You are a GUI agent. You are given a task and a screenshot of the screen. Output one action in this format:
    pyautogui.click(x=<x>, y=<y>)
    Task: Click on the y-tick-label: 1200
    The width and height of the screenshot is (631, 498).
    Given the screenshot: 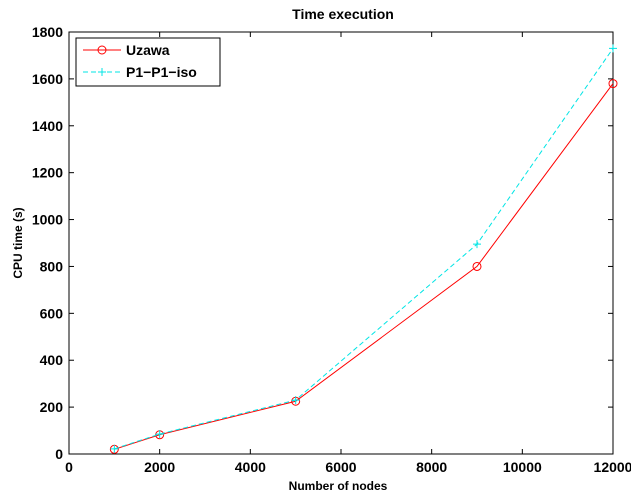 What is the action you would take?
    pyautogui.click(x=47, y=173)
    